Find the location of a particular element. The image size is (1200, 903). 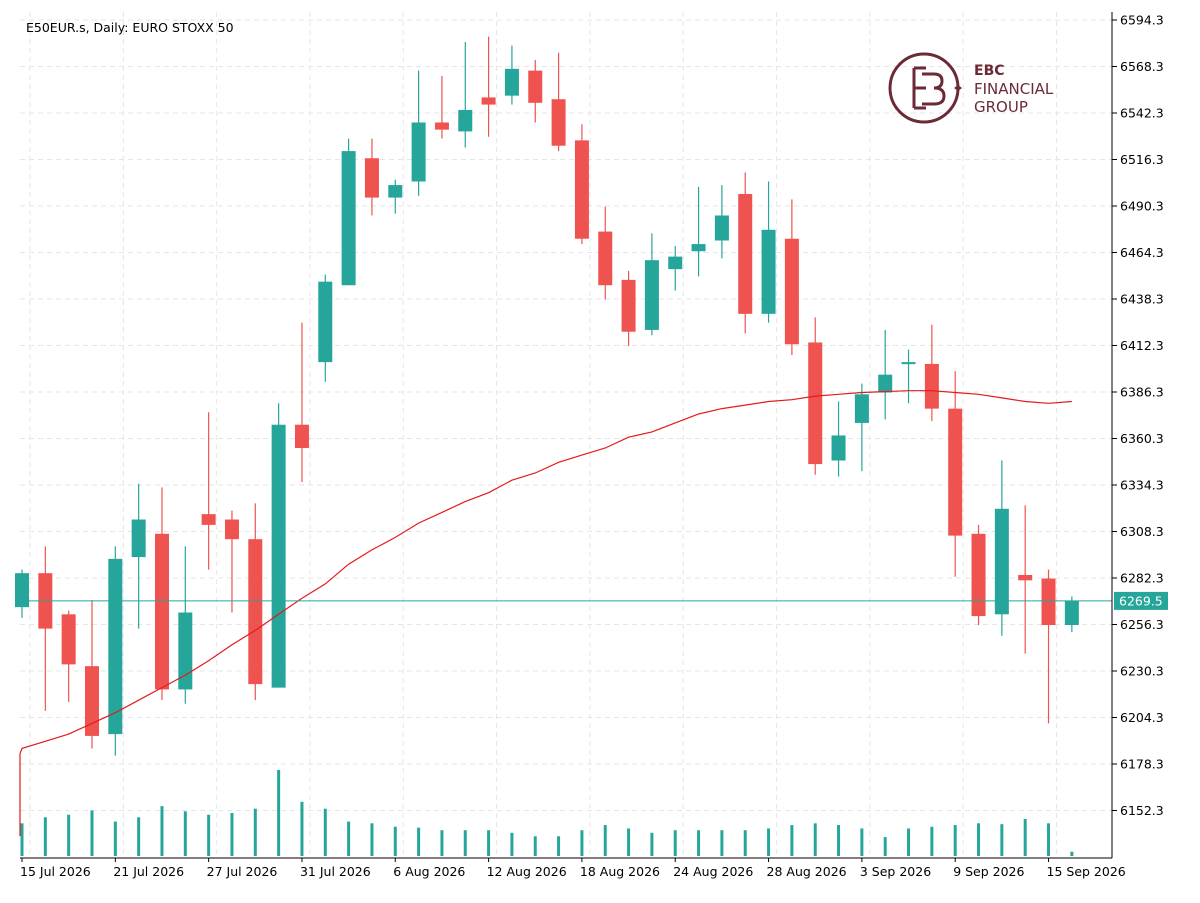

time-tick-label: 18 Aug 2026 is located at coordinates (620, 871).